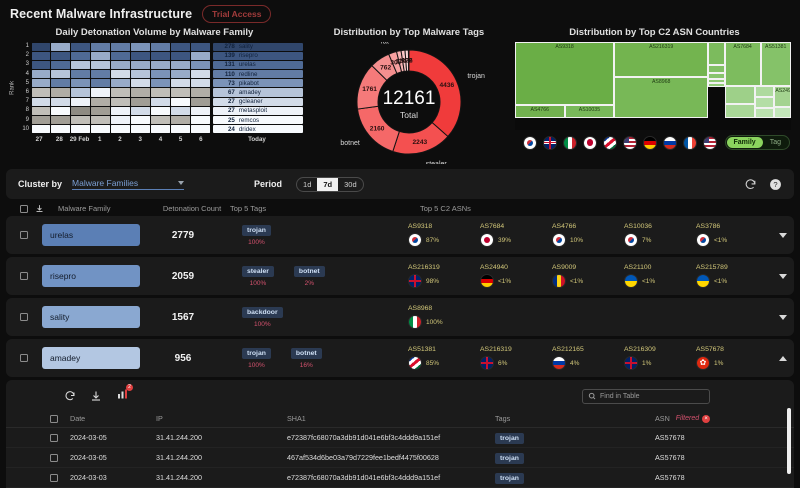 This screenshot has height=488, width=800. I want to click on download-icon, so click(39, 208).